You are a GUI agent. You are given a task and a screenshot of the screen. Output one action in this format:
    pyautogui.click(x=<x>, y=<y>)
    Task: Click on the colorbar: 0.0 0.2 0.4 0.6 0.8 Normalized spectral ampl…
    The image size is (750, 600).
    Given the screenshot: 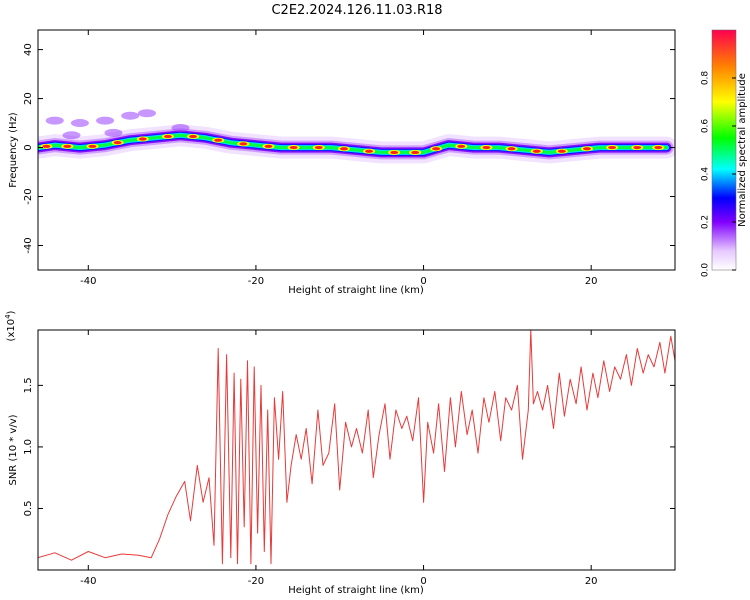 What is the action you would take?
    pyautogui.click(x=724, y=153)
    